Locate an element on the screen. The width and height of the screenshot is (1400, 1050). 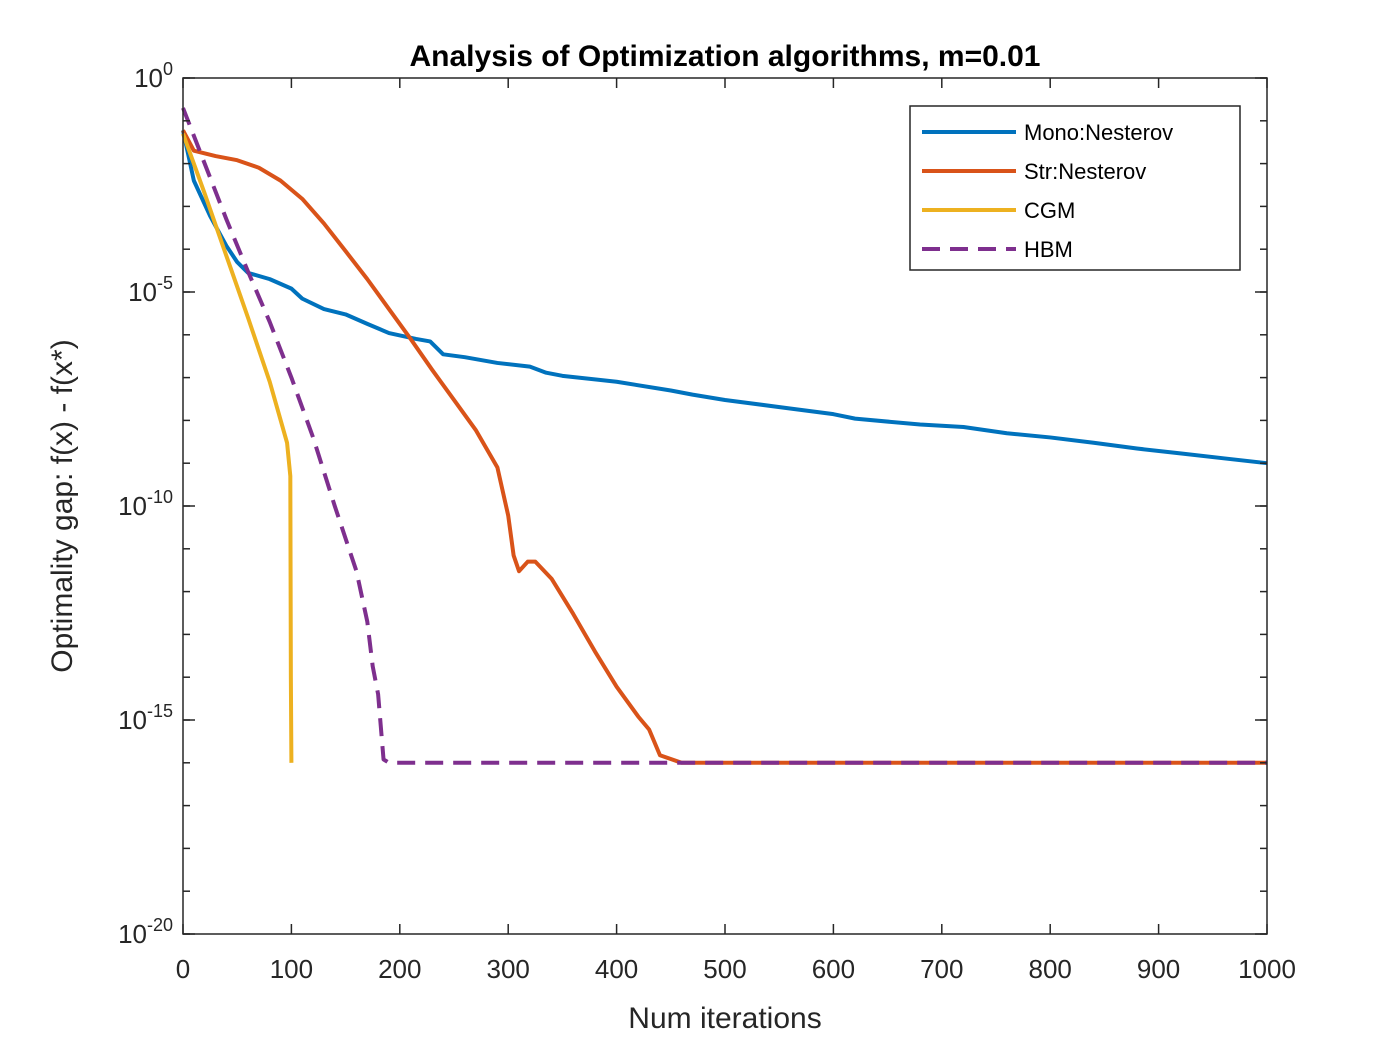
x-tick-label: 300 is located at coordinates (508, 969).